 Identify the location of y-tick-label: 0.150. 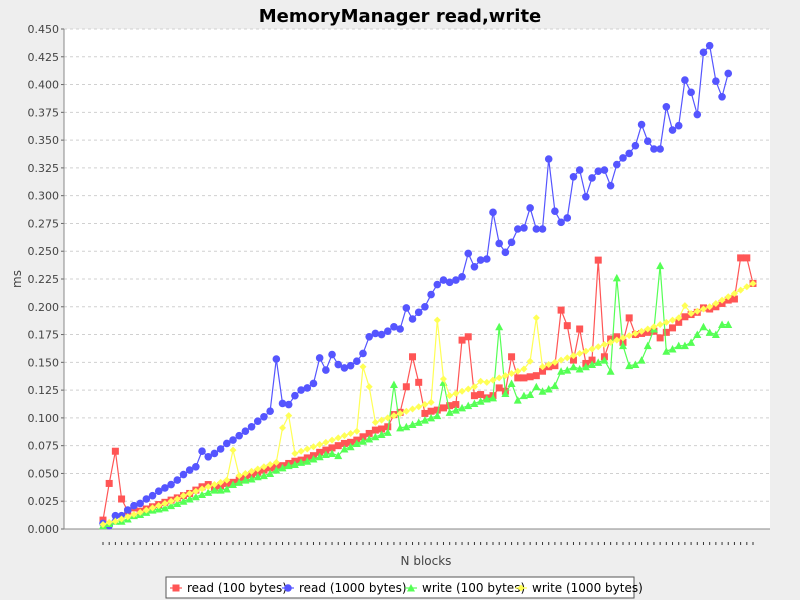
(44, 362).